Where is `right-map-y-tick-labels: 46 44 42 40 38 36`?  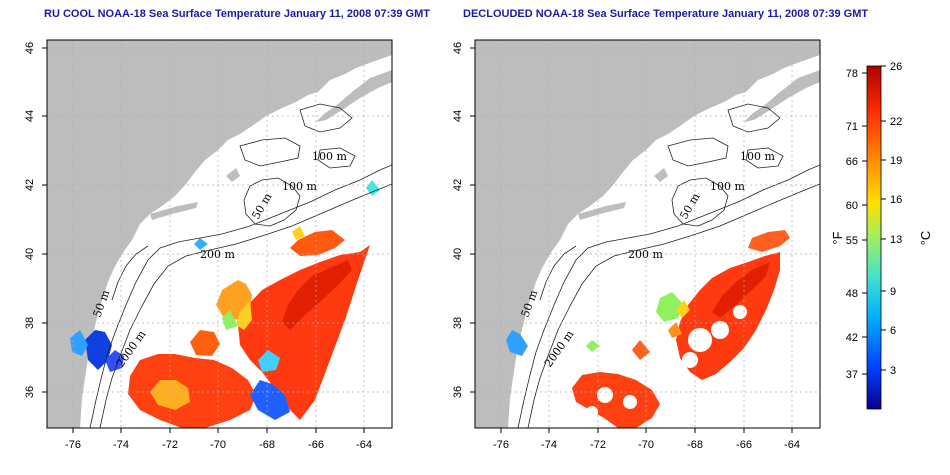
right-map-y-tick-labels: 46 44 42 40 38 36 is located at coordinates (458, 220).